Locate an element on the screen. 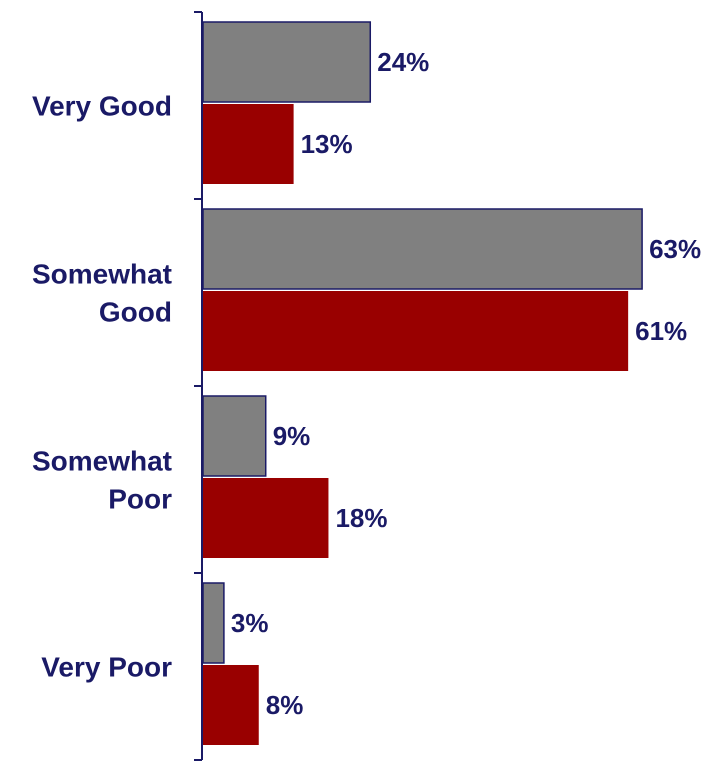 The height and width of the screenshot is (764, 727). bar-value-label: 9% is located at coordinates (292, 436).